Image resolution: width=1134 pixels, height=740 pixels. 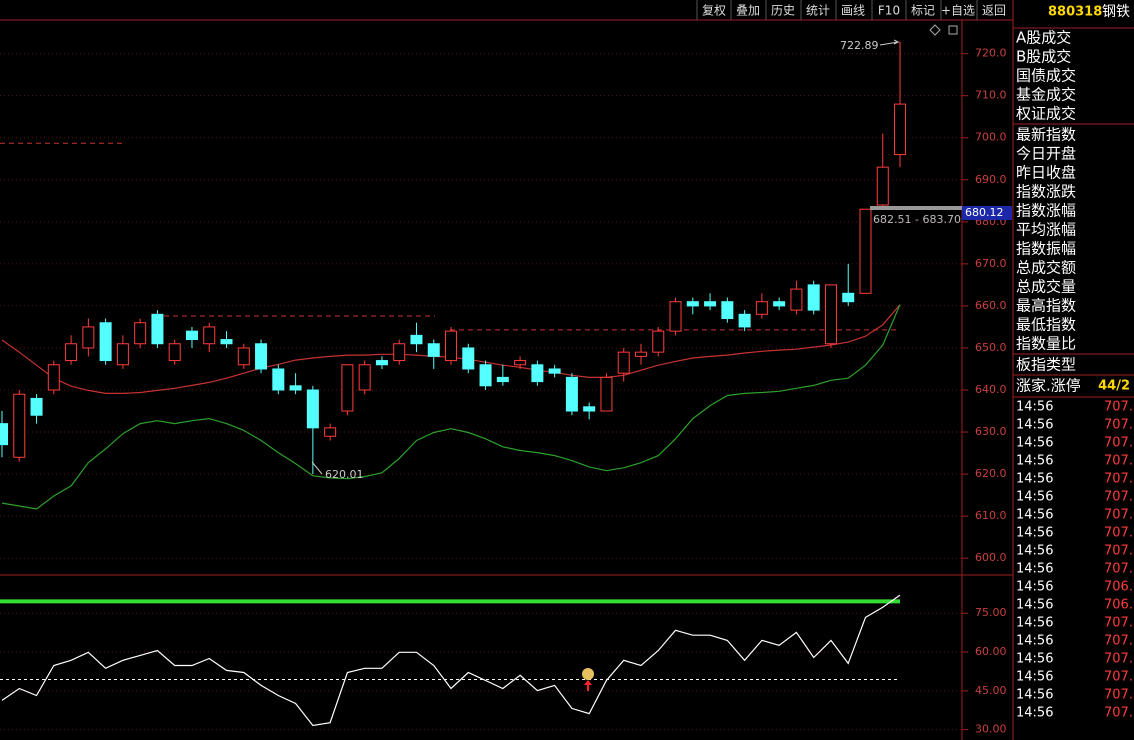 What do you see at coordinates (1119, 497) in the screenshot?
I see `tick-price: 707.7` at bounding box center [1119, 497].